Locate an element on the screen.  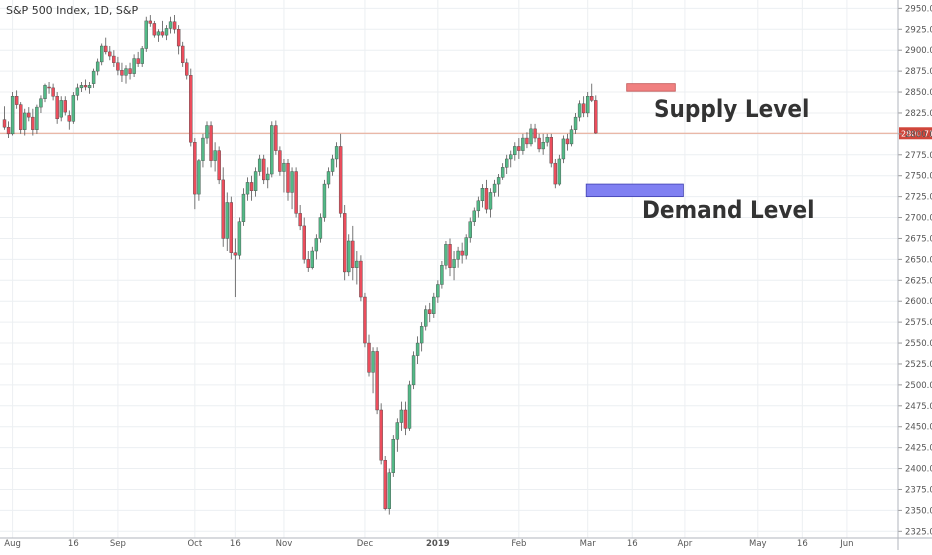
x-tick-label: Nov is located at coordinates (284, 544).